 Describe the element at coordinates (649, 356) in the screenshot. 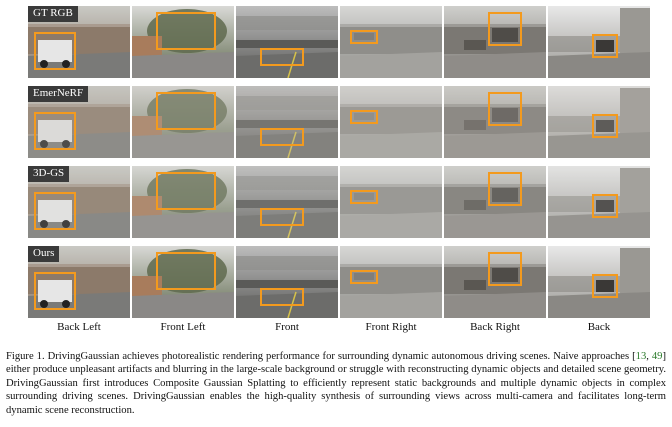

I see `caption-sep: ,` at that location.